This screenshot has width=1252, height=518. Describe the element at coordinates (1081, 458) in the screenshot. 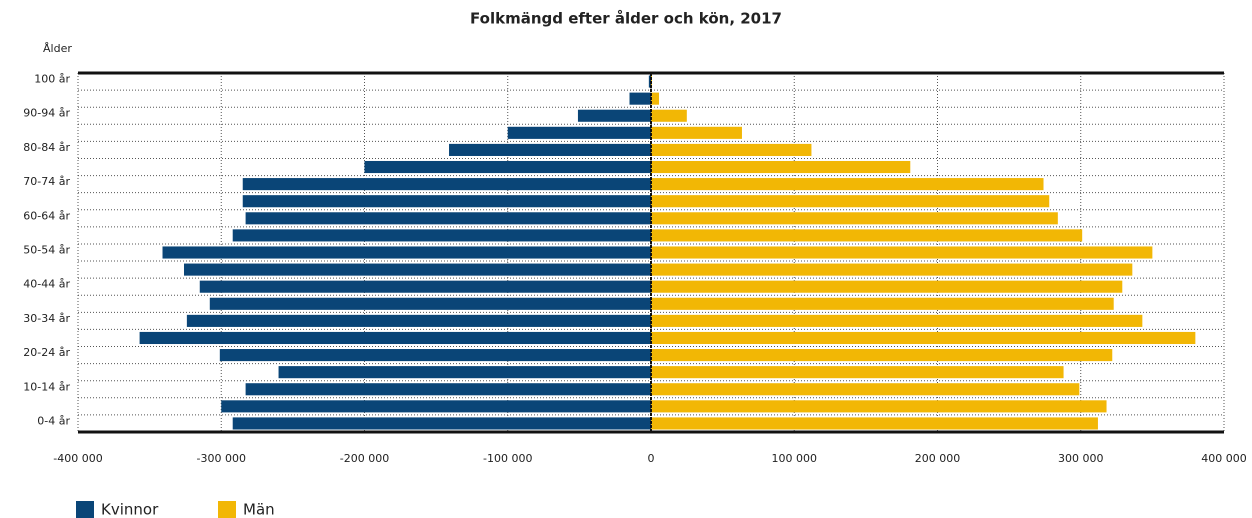

I see `x-tick-label: 300 000` at that location.